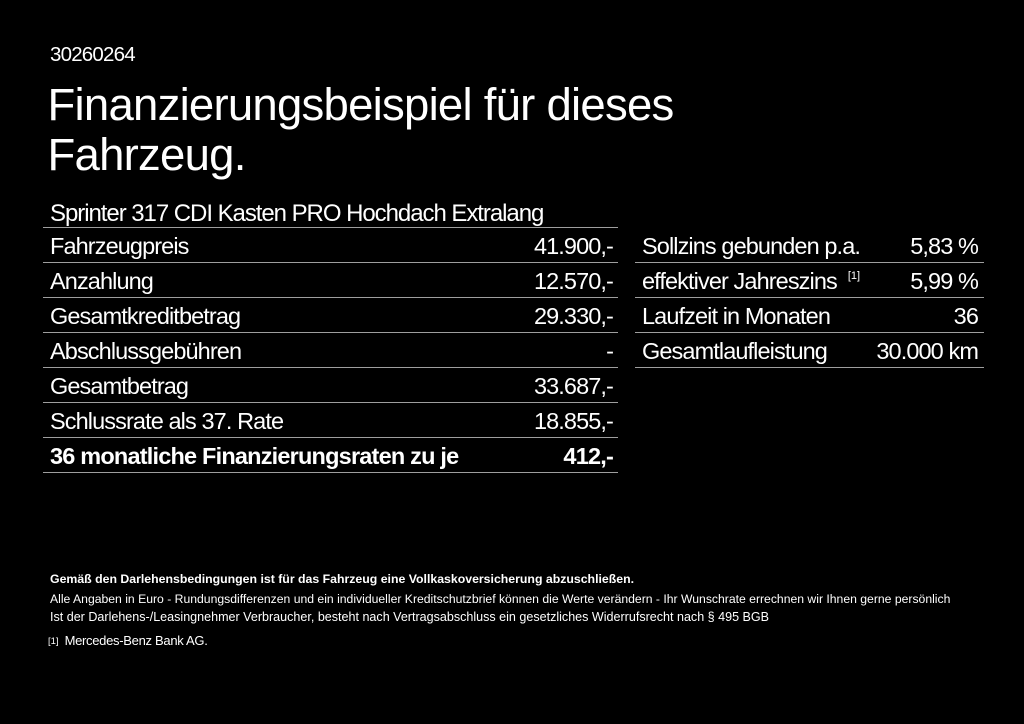 The height and width of the screenshot is (724, 1024). Describe the element at coordinates (740, 280) in the screenshot. I see `row-label-text: effektiver Jahreszins` at that location.